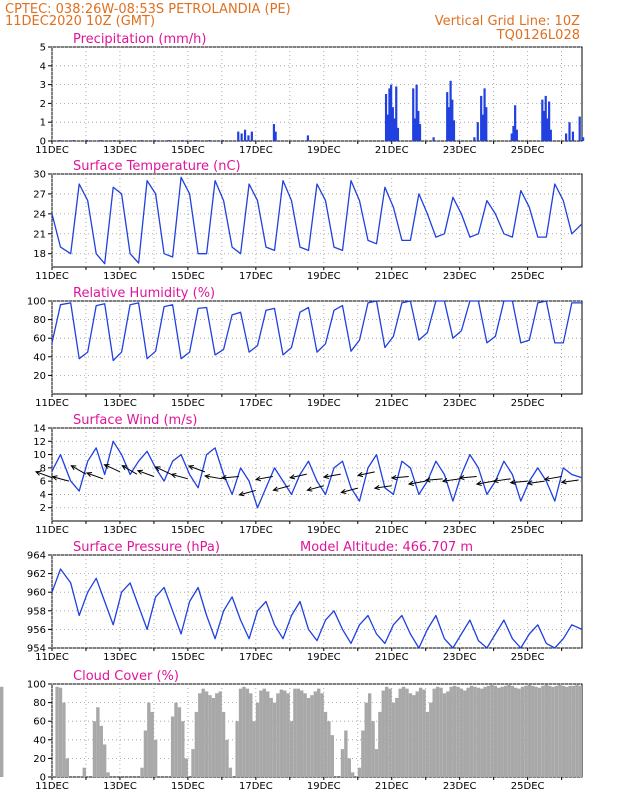 The image size is (618, 800). Describe the element at coordinates (52, 276) in the screenshot. I see `temp-xtick-label: 11DEC` at that location.